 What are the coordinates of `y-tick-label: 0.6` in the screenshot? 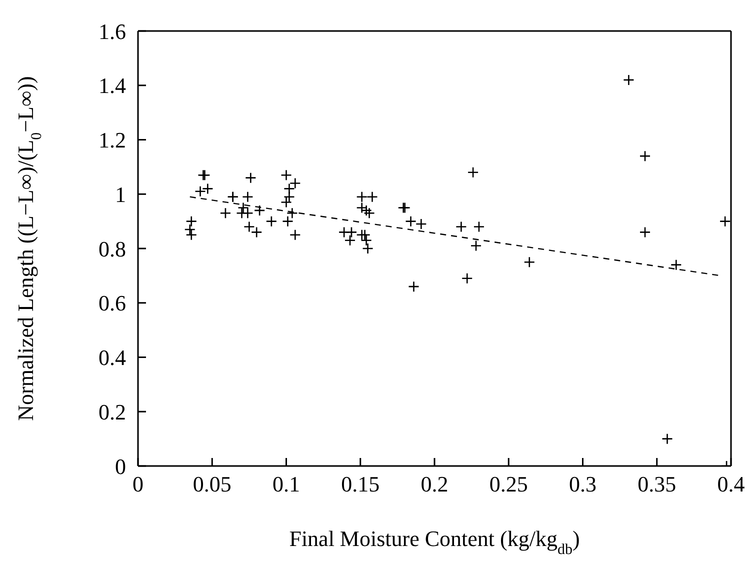 It's located at (112, 303).